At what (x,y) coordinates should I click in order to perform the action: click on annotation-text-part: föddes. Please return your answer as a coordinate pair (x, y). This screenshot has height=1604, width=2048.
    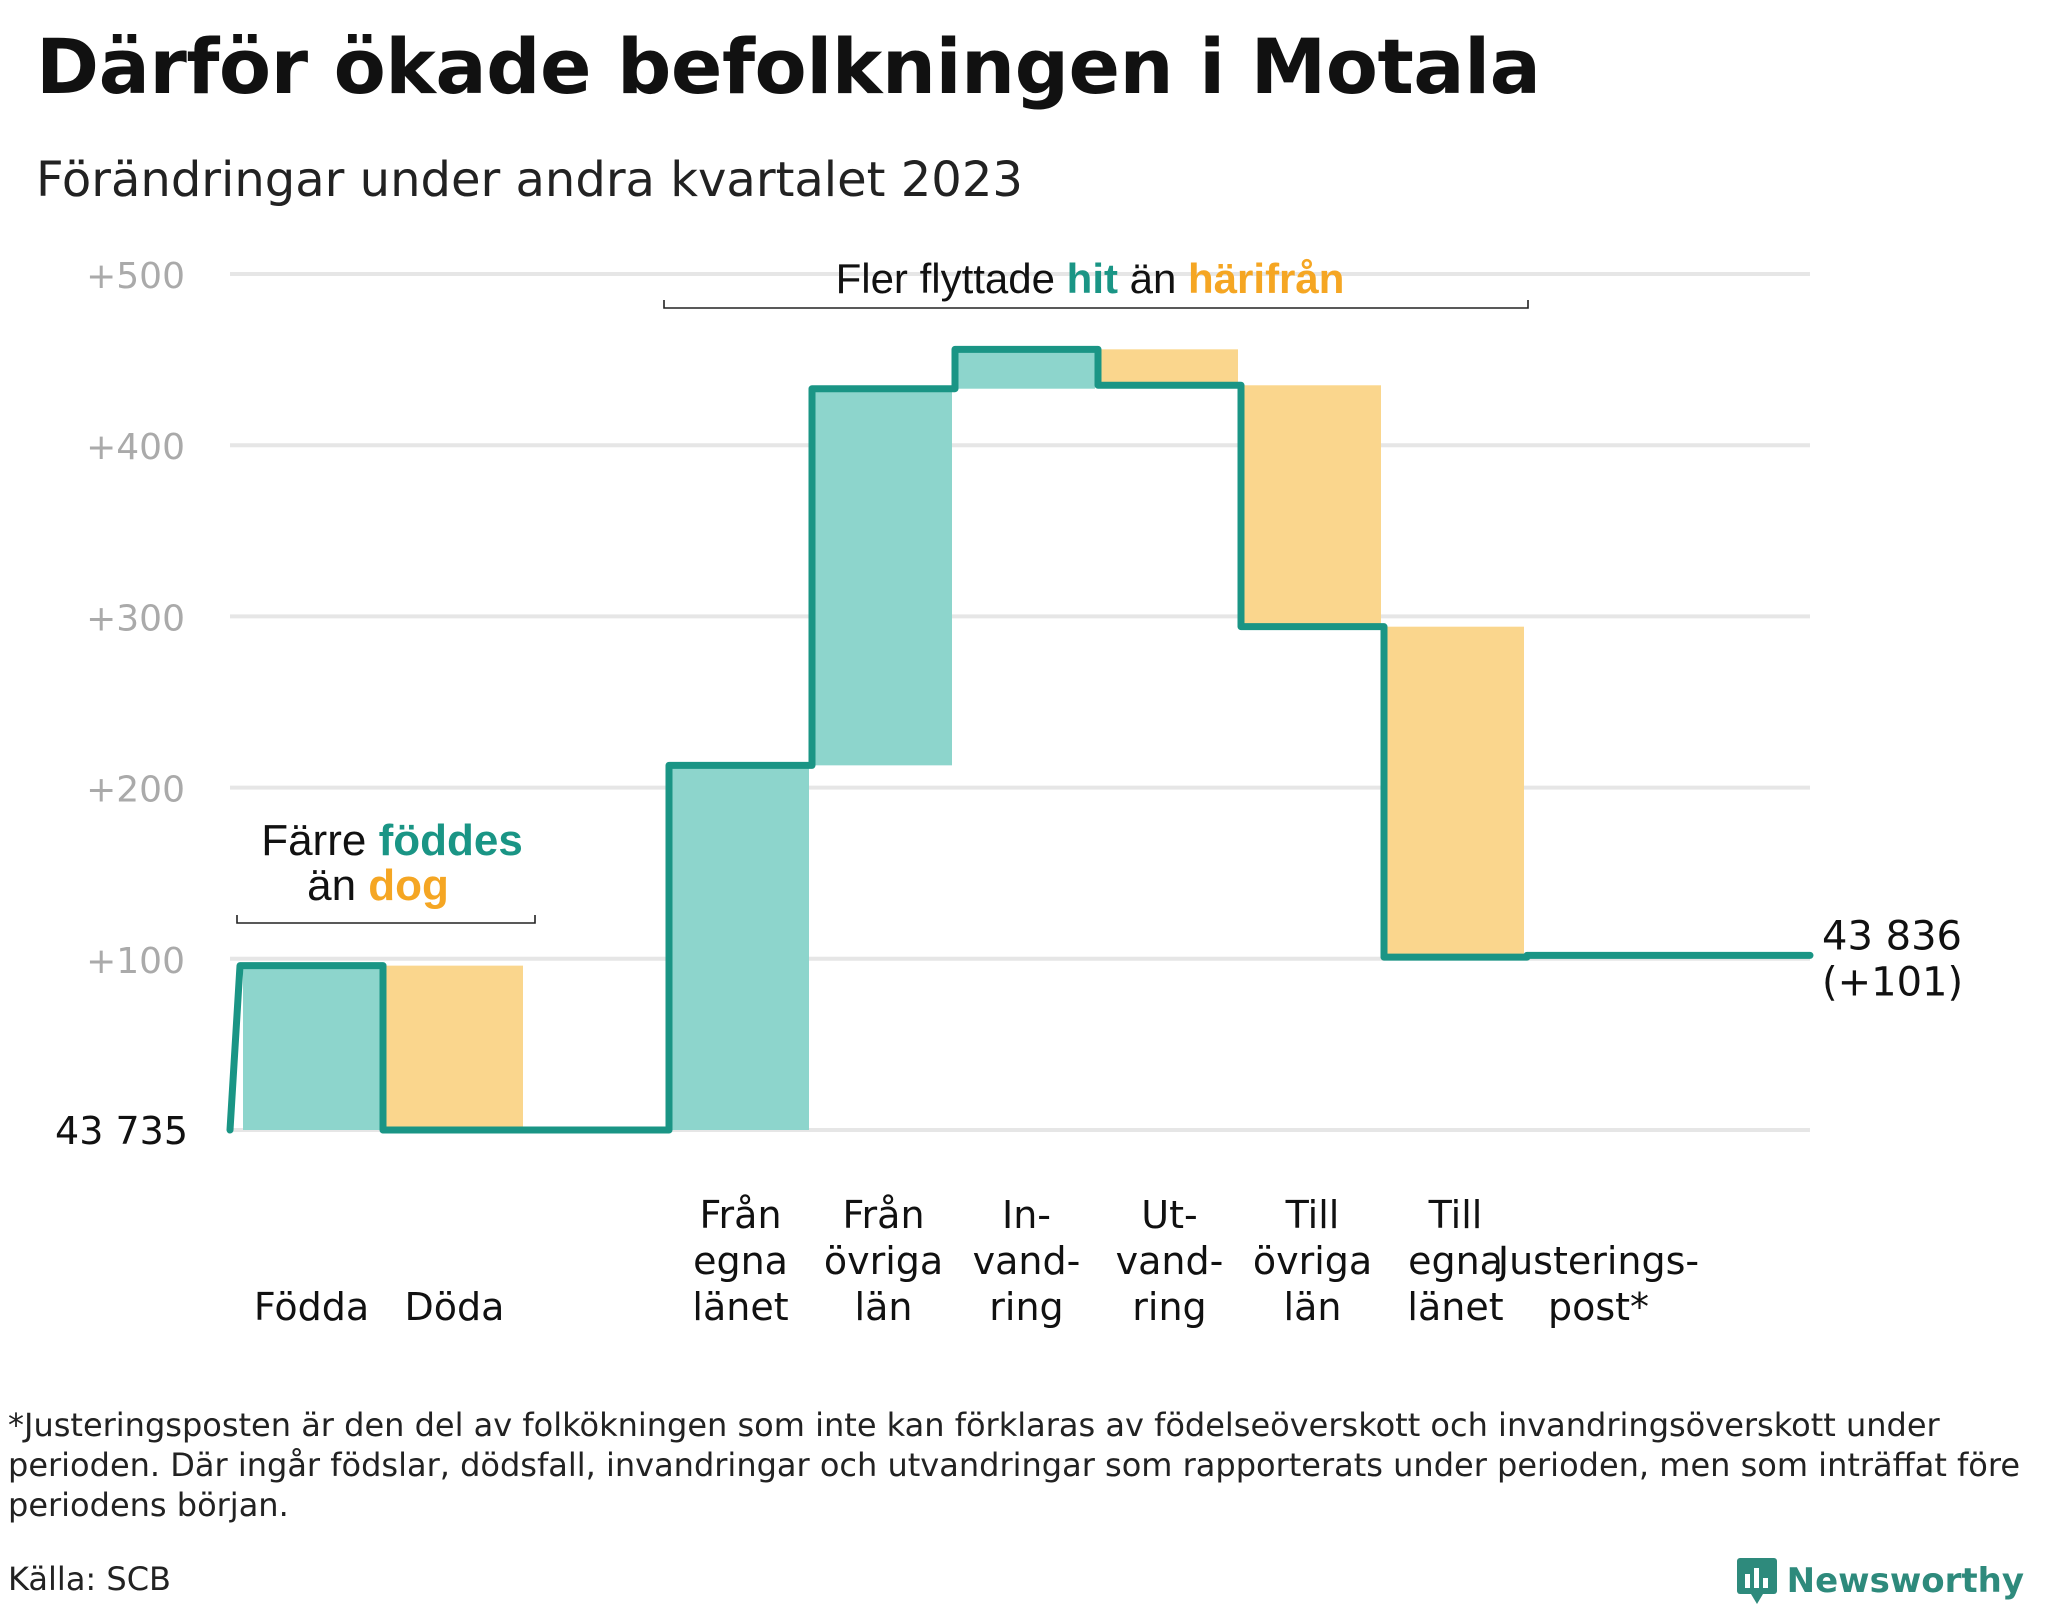
    Looking at the image, I should click on (451, 840).